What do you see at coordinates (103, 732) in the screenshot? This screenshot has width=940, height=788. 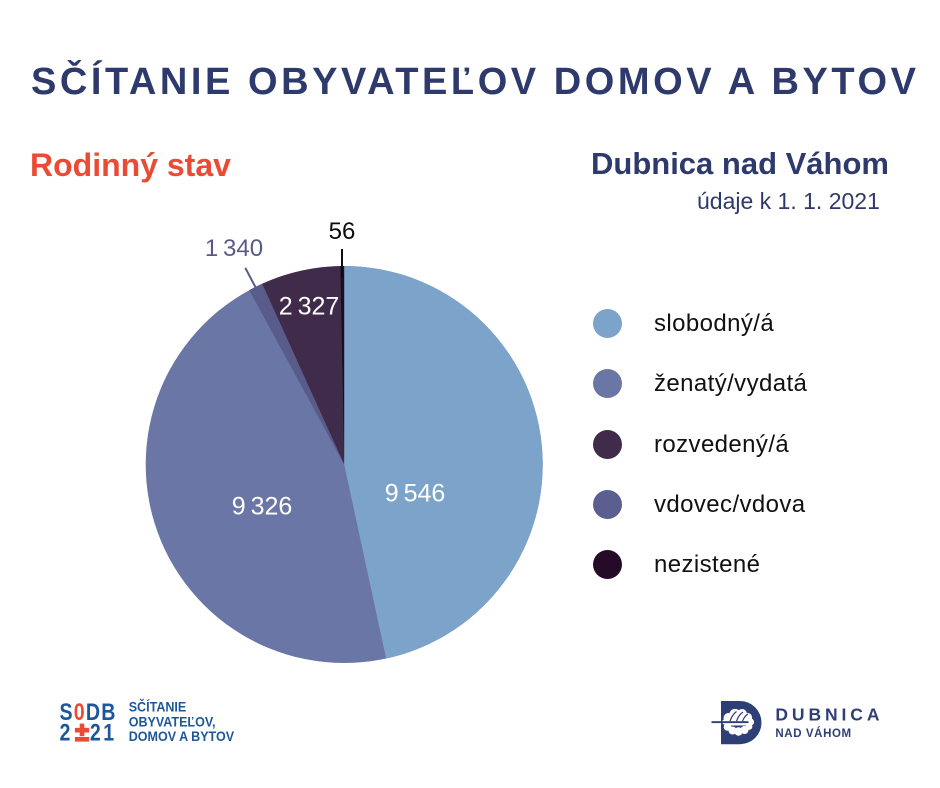 I see `svg-text: 21` at bounding box center [103, 732].